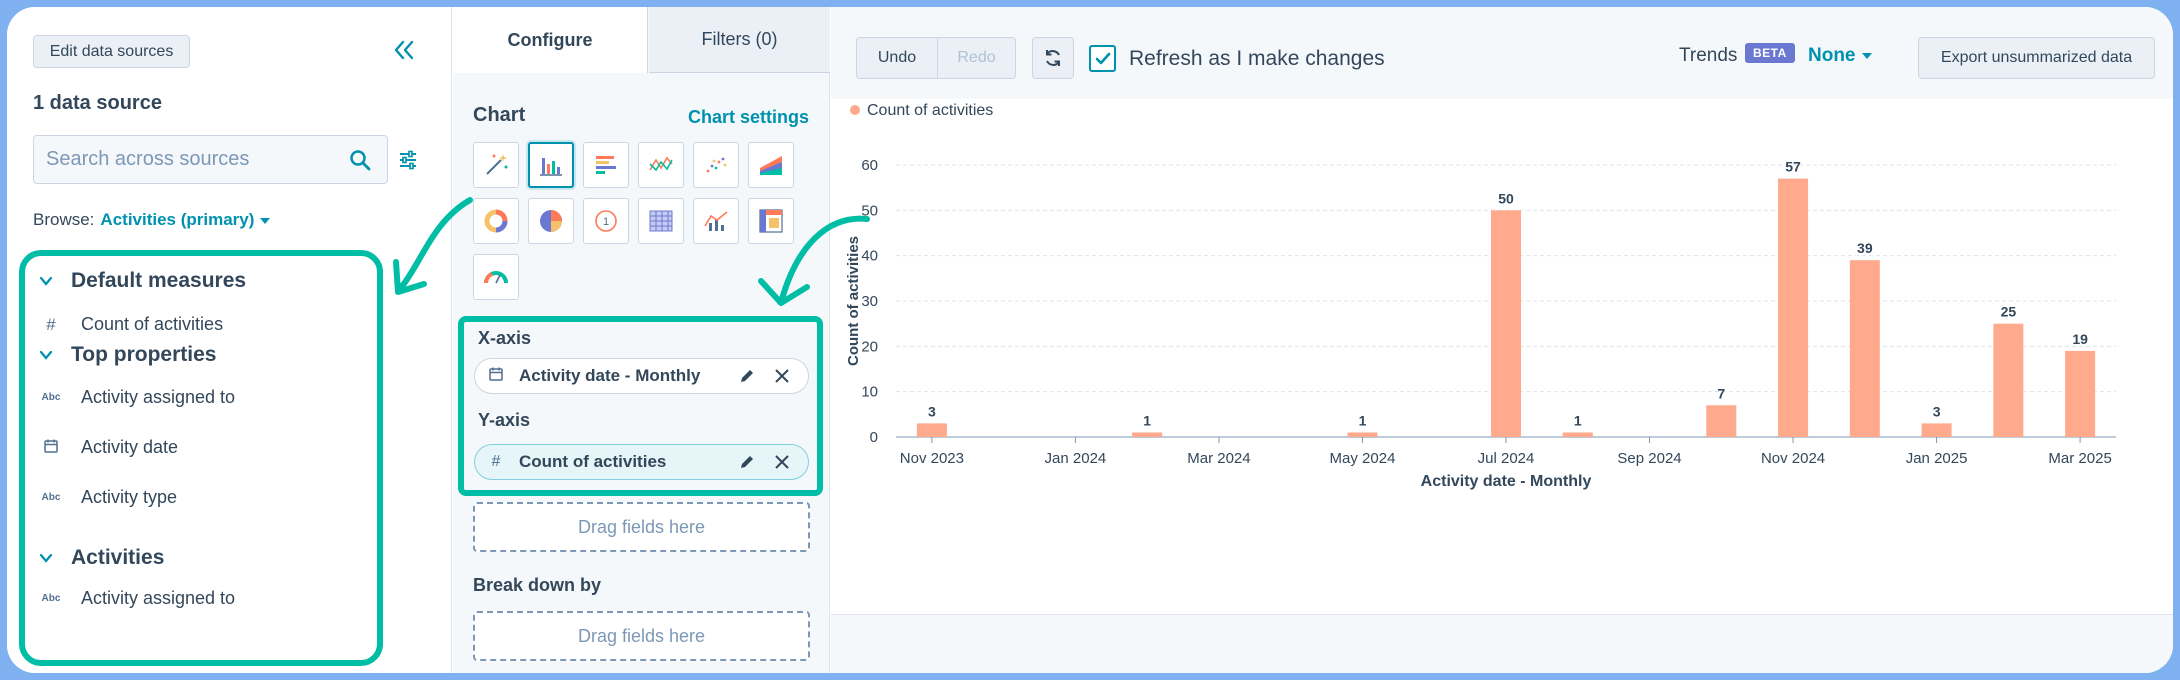 The width and height of the screenshot is (2180, 680). Describe the element at coordinates (748, 117) in the screenshot. I see `chart-settings-link: Chart settings` at that location.